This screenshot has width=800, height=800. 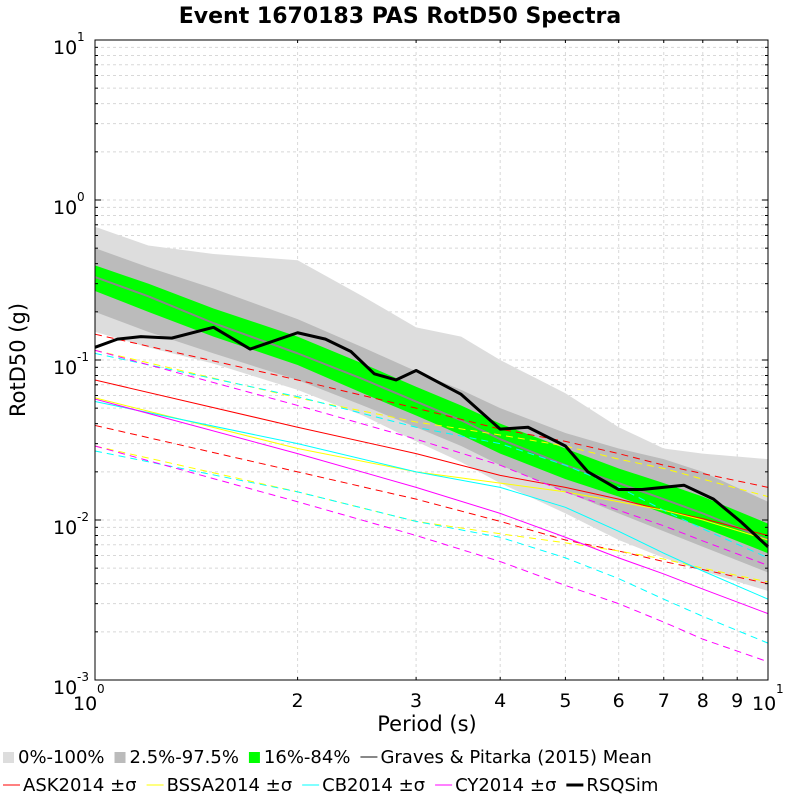 What do you see at coordinates (61, 757) in the screenshot?
I see `legend-label: 0%-100%` at bounding box center [61, 757].